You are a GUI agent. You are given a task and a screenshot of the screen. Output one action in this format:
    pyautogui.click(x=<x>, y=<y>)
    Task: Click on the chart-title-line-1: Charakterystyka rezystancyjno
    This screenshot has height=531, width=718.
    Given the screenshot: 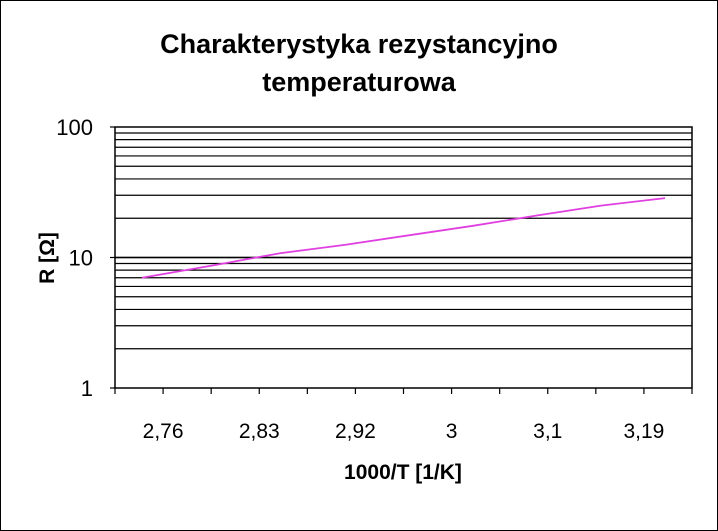 What is the action you would take?
    pyautogui.click(x=359, y=44)
    